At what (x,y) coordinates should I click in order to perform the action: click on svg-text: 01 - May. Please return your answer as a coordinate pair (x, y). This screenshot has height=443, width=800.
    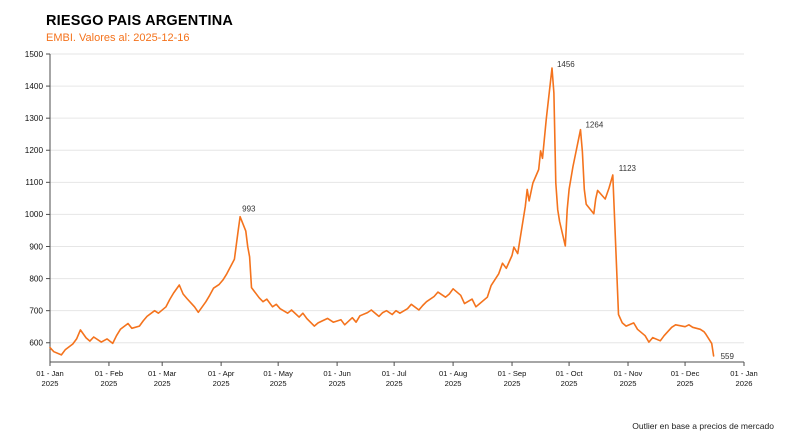
    Looking at the image, I should click on (278, 373).